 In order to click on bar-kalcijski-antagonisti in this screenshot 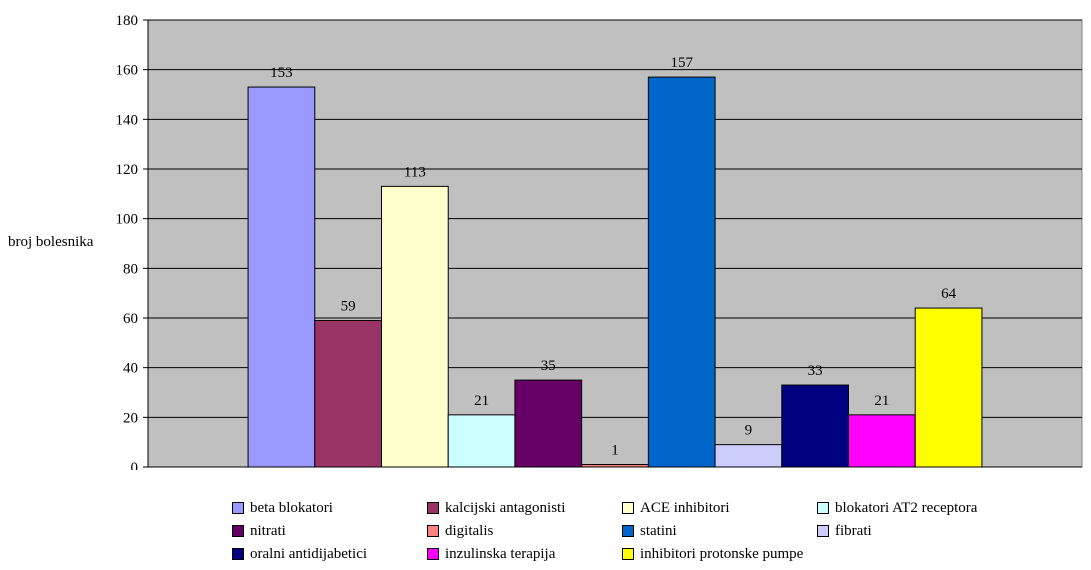, I will do `click(348, 393)`.